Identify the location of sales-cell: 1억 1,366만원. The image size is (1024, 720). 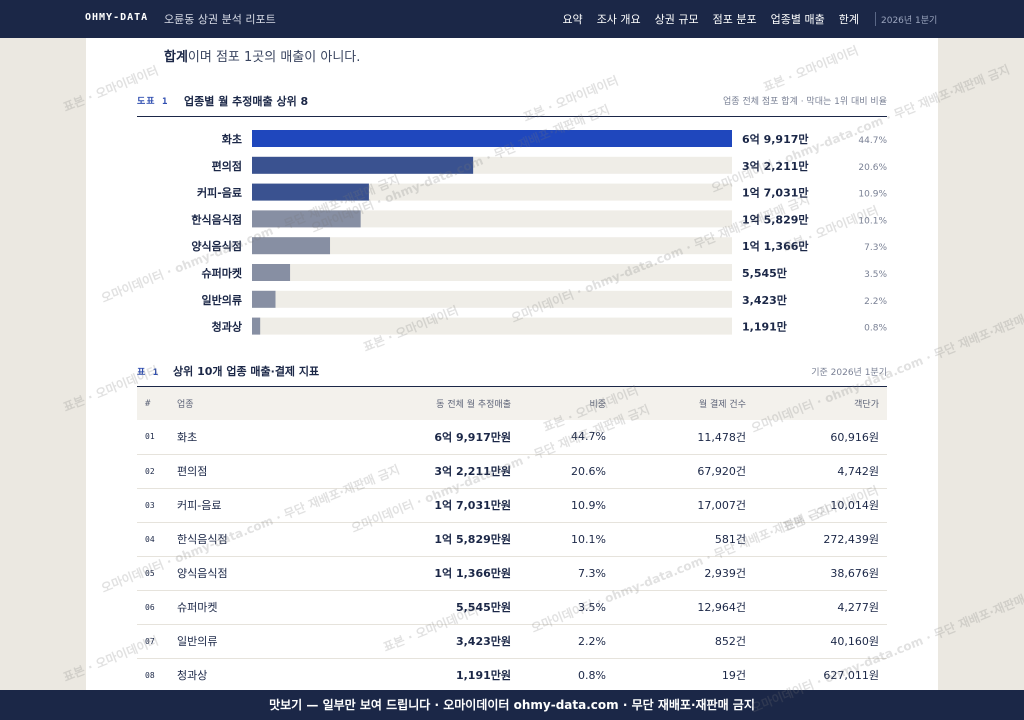
(472, 573).